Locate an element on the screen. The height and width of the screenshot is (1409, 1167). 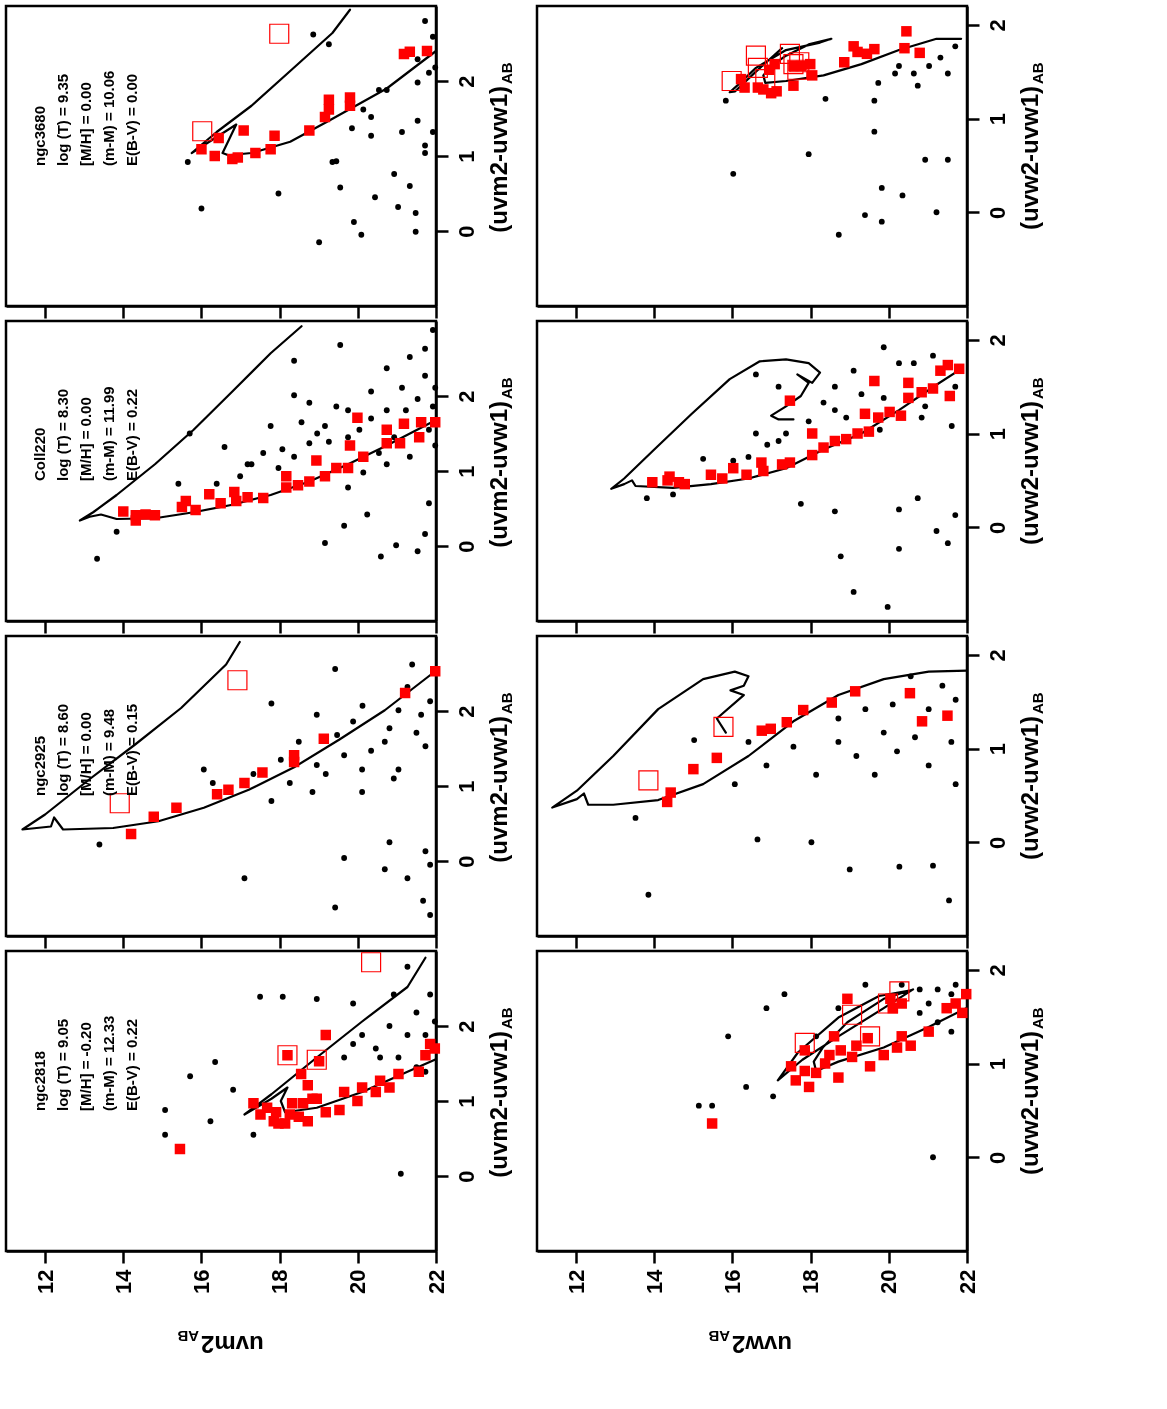
annotation: (m-M) = 11.99 is located at coordinates (108, 433).